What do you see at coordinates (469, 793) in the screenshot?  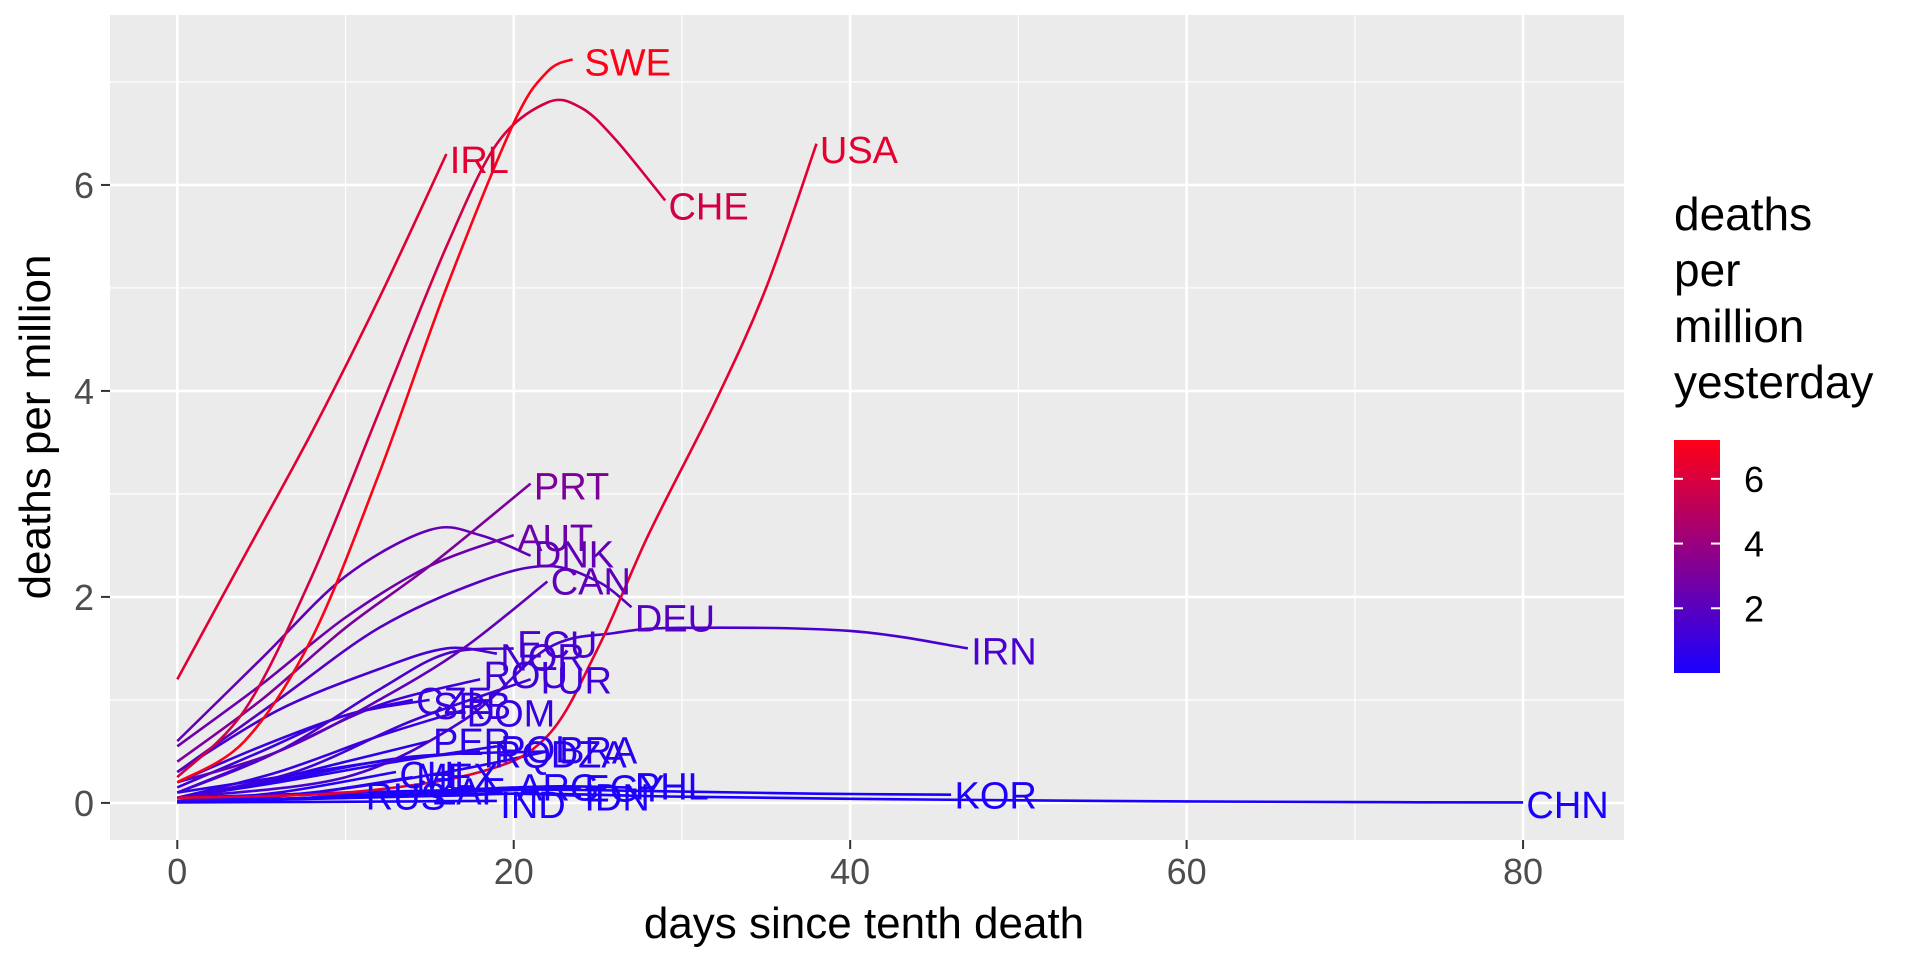 I see `series-label-zaf: ZAF` at bounding box center [469, 793].